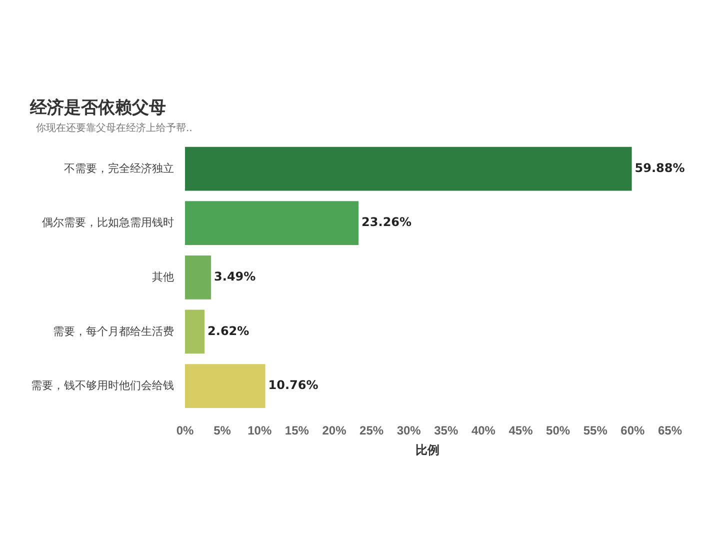  What do you see at coordinates (185, 431) in the screenshot?
I see `x-tick-label: 0%` at bounding box center [185, 431].